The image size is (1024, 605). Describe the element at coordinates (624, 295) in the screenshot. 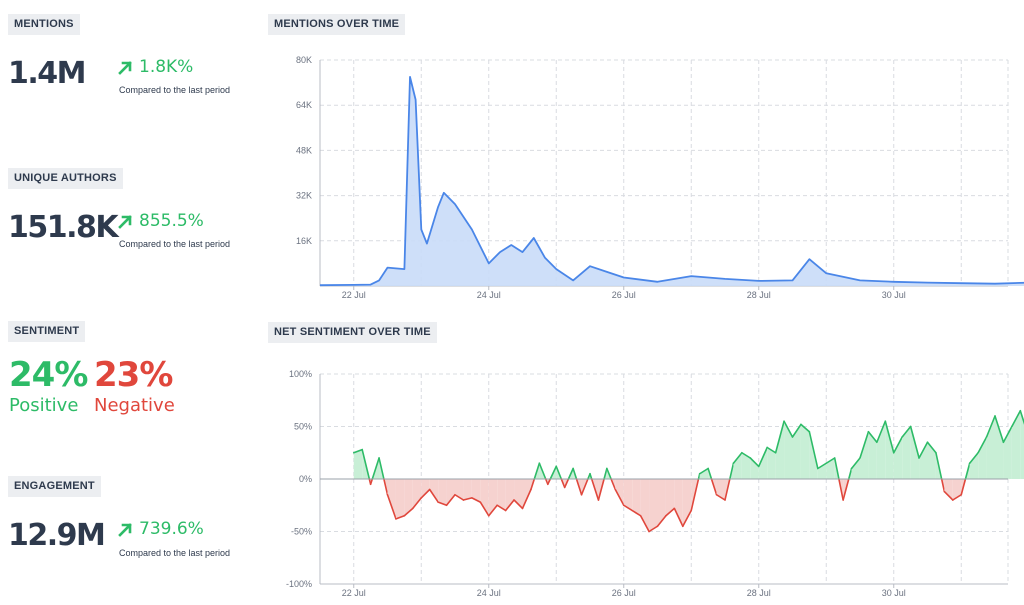

I see `x-tick-label: 26 Jul` at that location.